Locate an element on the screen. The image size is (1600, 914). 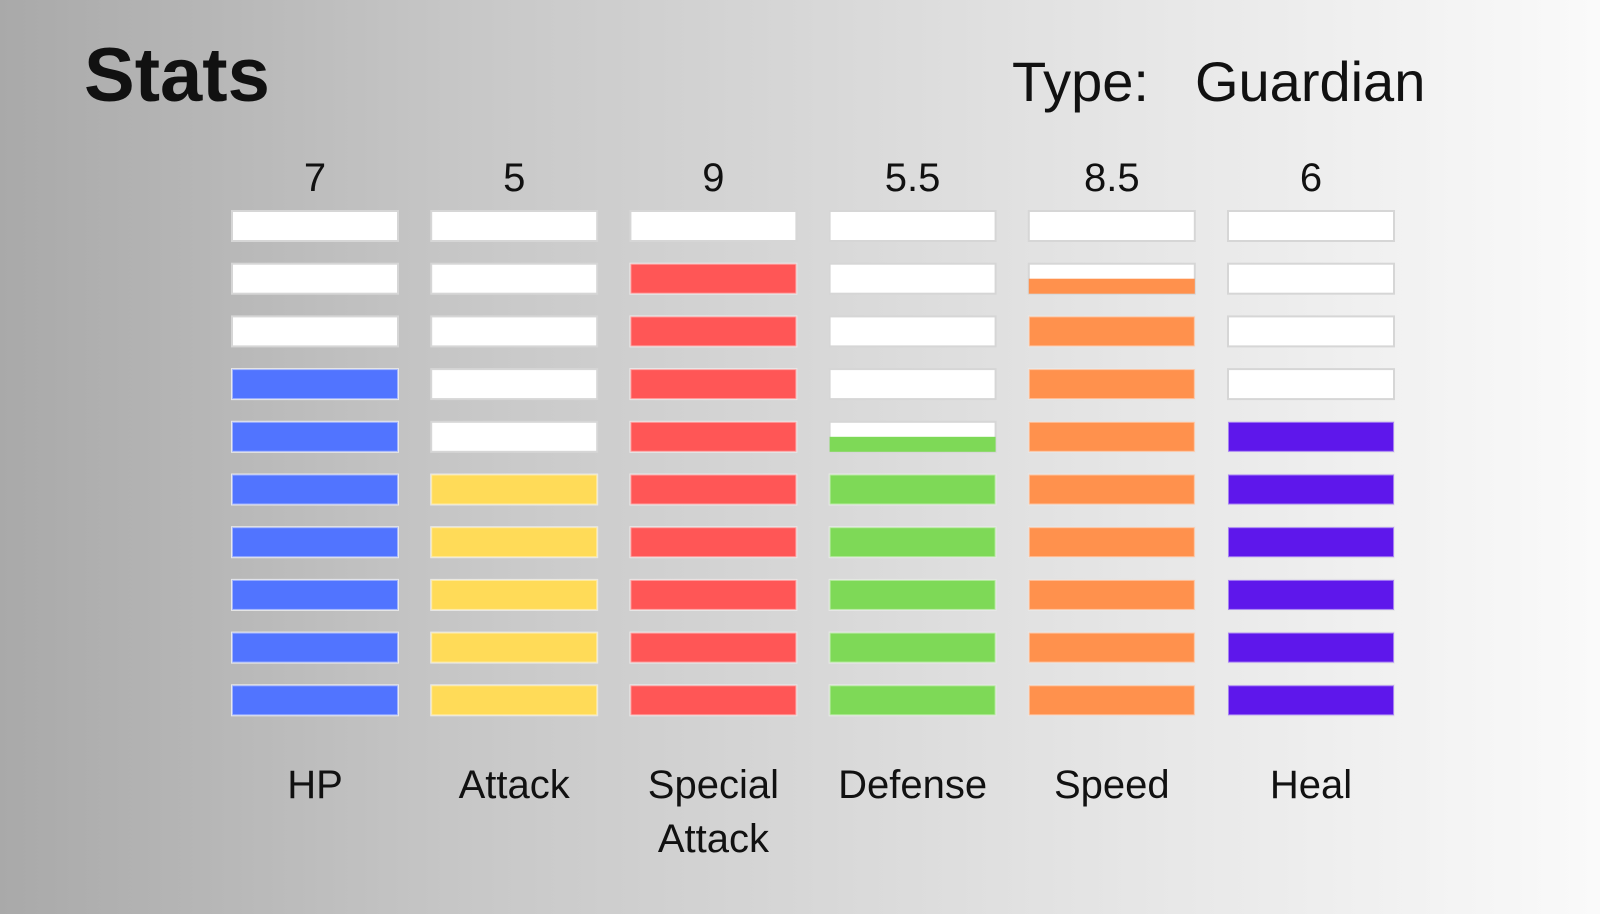
stat-category-label: Special Attack is located at coordinates (713, 812).